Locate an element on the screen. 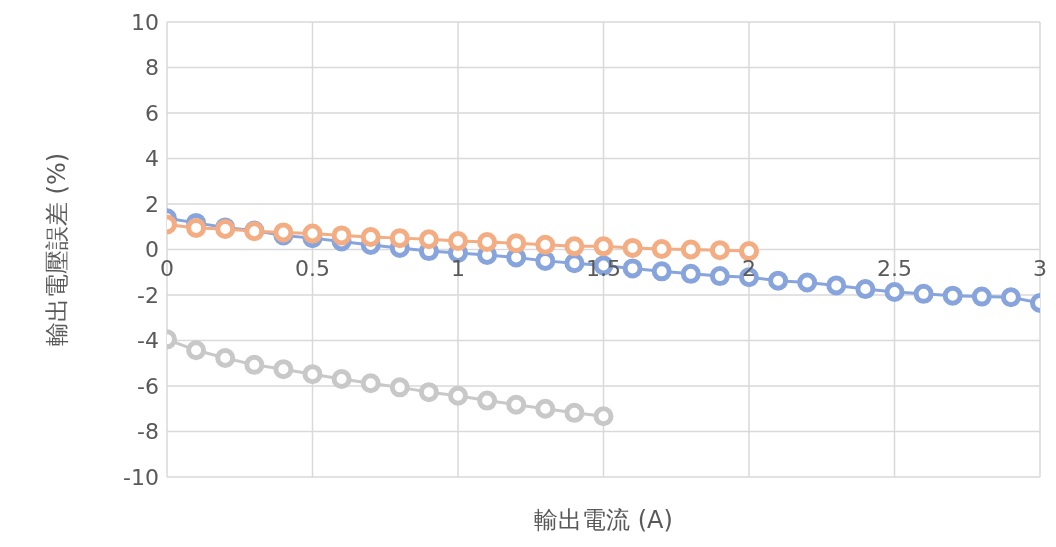  y-tick-label: -8 is located at coordinates (148, 432).